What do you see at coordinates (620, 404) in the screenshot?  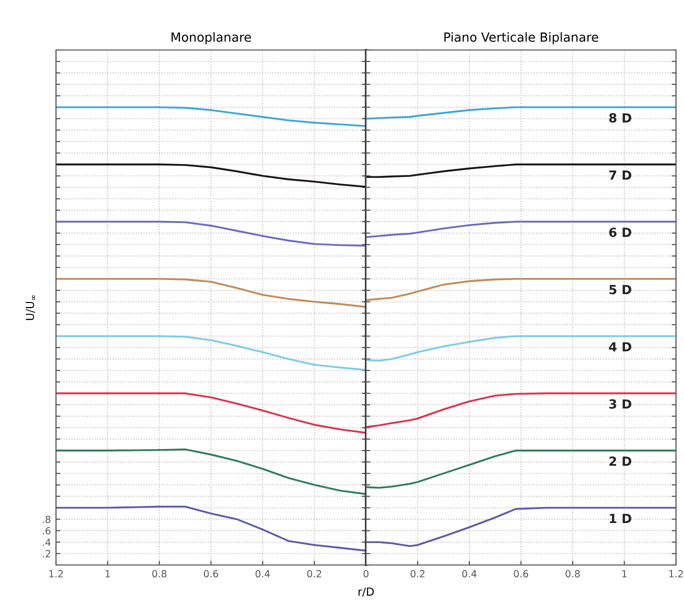 I see `series-label: 3 D` at bounding box center [620, 404].